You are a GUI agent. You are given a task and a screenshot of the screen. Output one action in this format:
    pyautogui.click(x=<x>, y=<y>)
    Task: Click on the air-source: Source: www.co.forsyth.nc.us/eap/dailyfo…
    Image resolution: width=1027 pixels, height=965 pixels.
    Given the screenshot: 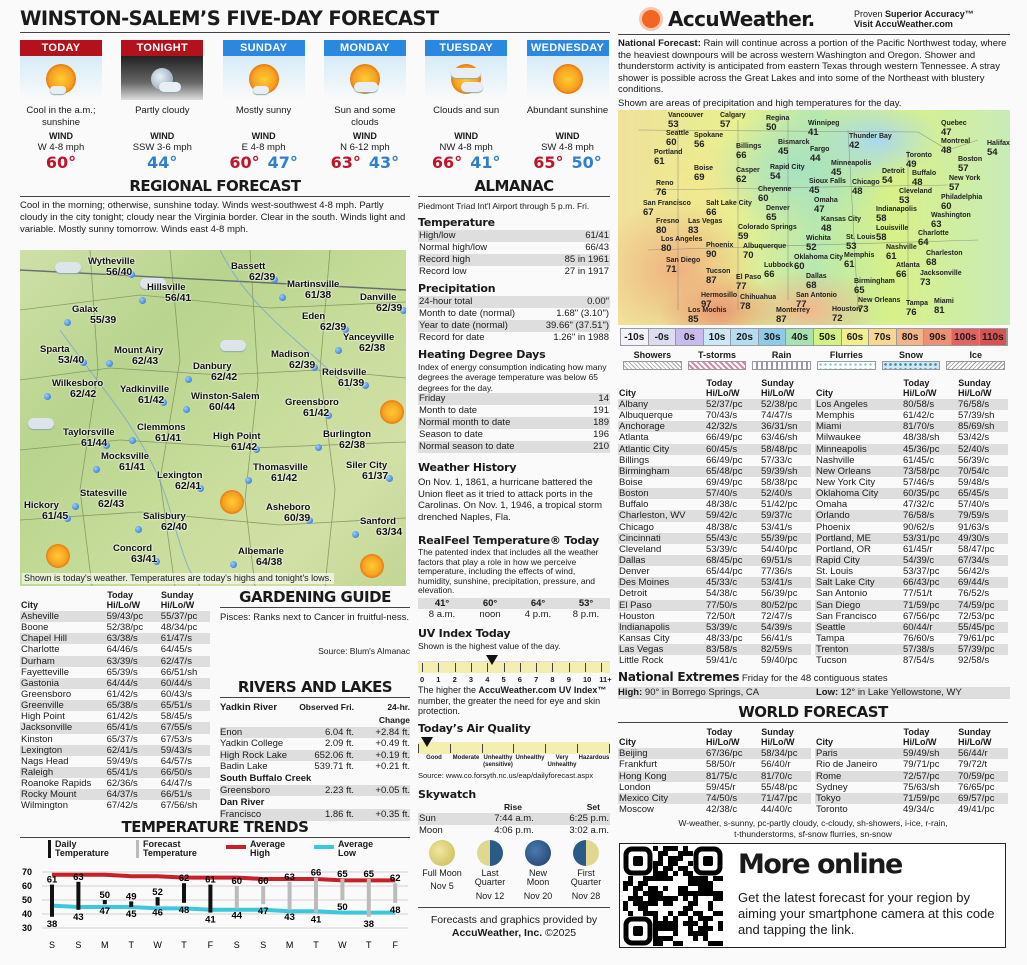 What is the action you would take?
    pyautogui.click(x=506, y=775)
    